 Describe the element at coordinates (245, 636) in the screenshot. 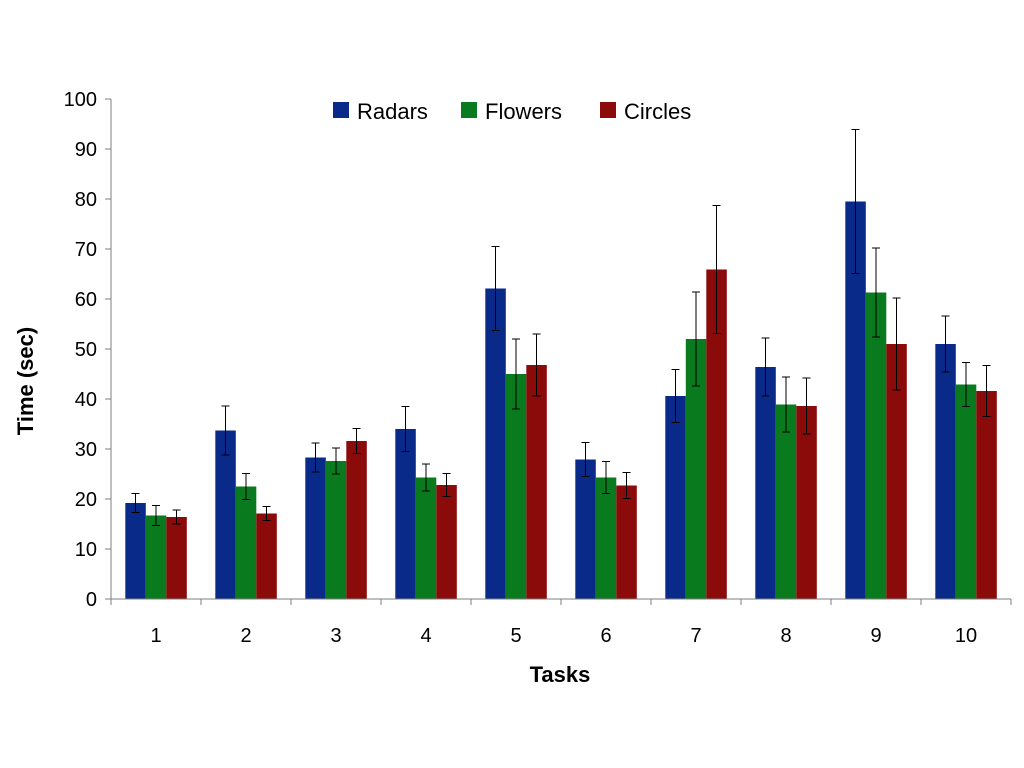

I see `x-tick-label-2: 2` at that location.